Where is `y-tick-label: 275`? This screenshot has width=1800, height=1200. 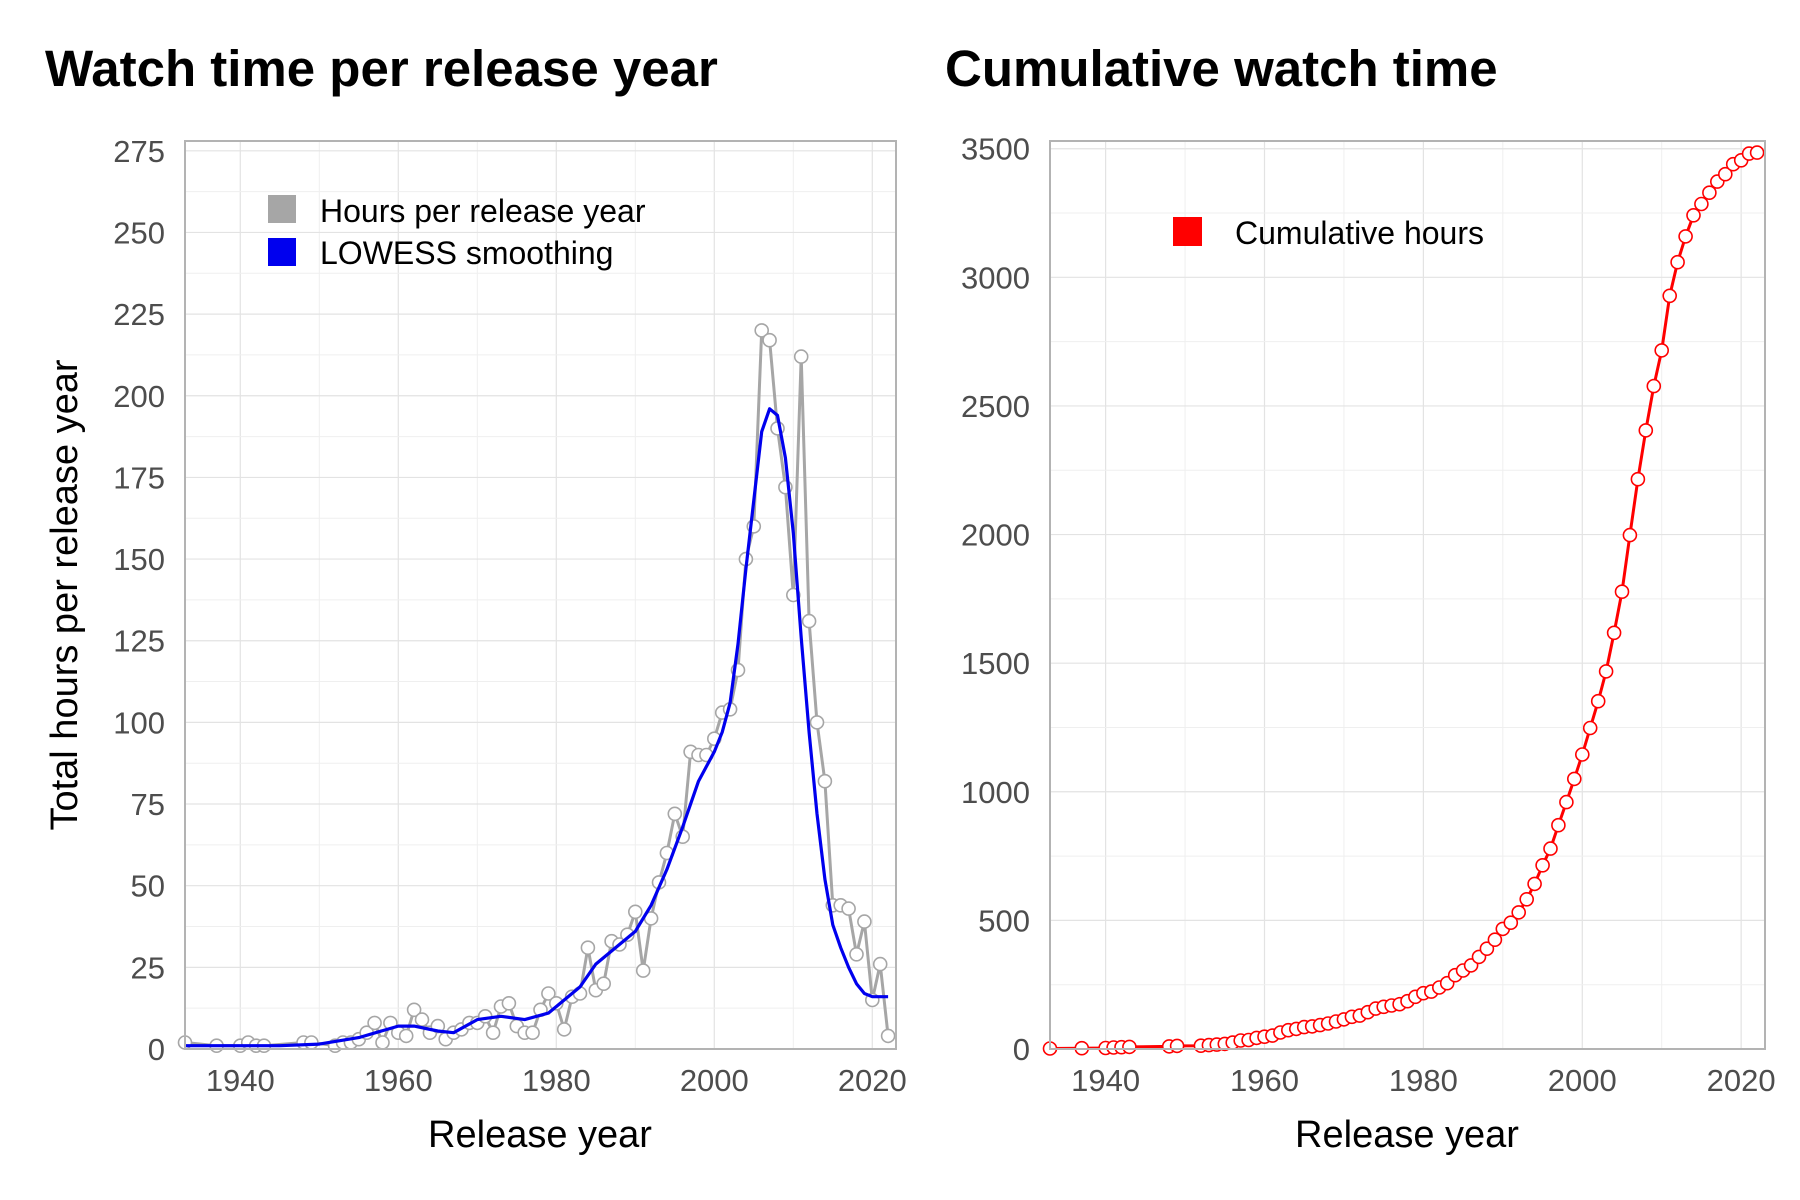 y-tick-label: 275 is located at coordinates (139, 151).